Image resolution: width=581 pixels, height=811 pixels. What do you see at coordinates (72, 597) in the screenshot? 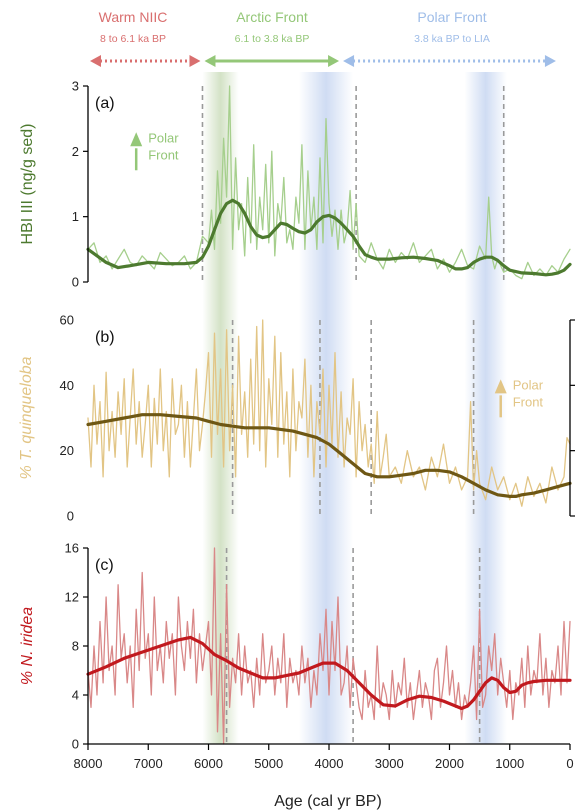
I see `y-tick-label: 12` at bounding box center [72, 597].